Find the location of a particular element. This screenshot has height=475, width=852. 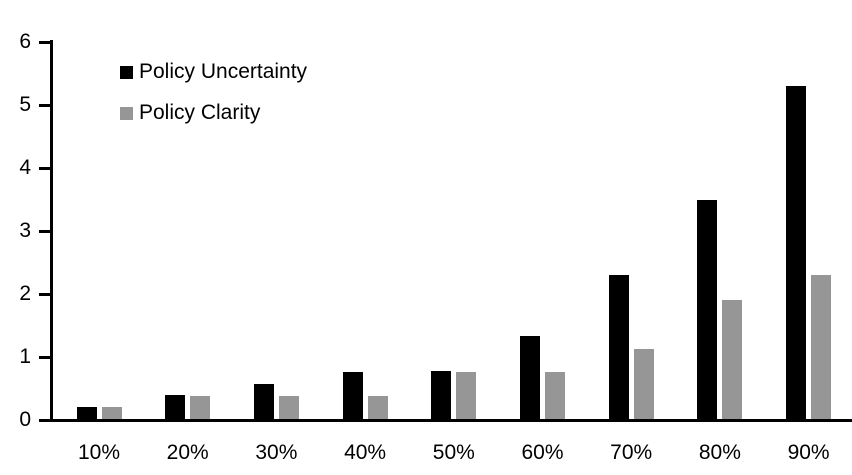

x-tick-label: 60% is located at coordinates (542, 452).